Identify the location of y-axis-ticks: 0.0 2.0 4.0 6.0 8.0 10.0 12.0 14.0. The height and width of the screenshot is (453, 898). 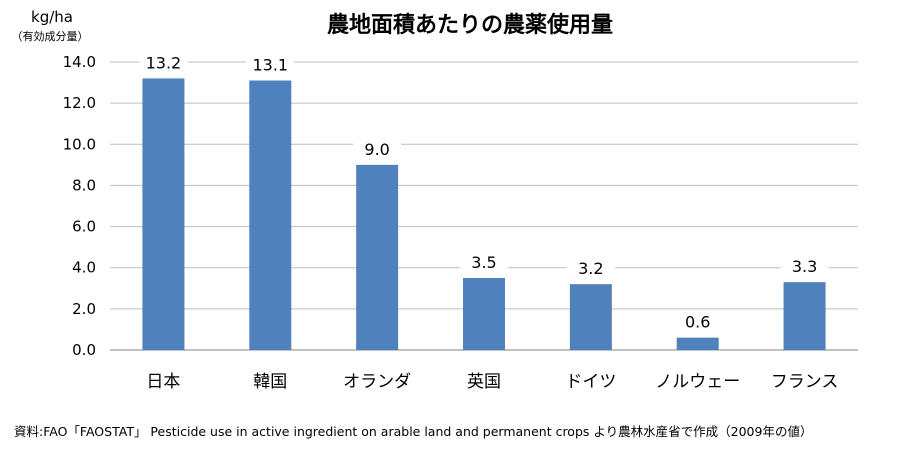
(79, 206).